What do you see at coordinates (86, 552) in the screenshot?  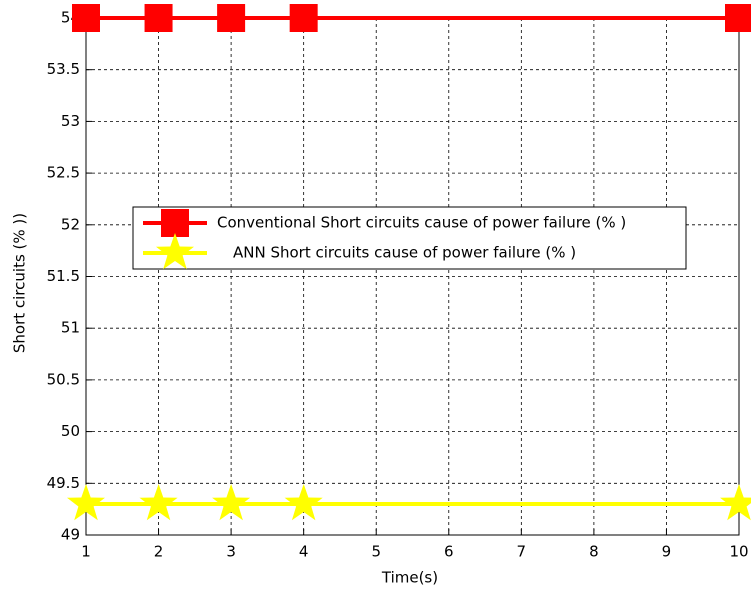 I see `x-tick-label: 1` at bounding box center [86, 552].